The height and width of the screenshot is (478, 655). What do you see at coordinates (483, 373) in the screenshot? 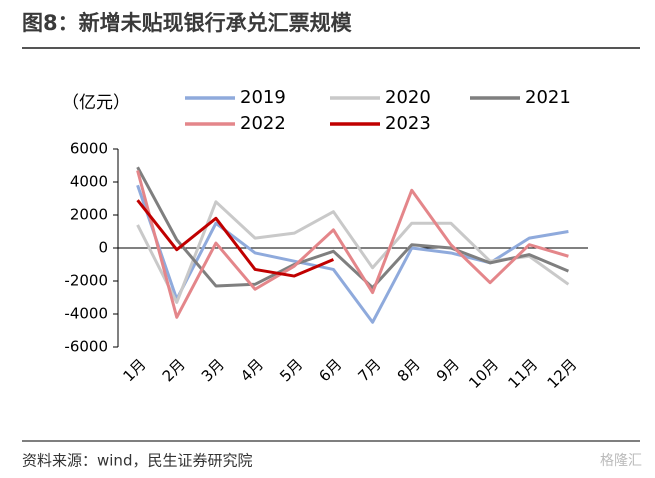
I see `x-tick-label: 10月` at bounding box center [483, 373].